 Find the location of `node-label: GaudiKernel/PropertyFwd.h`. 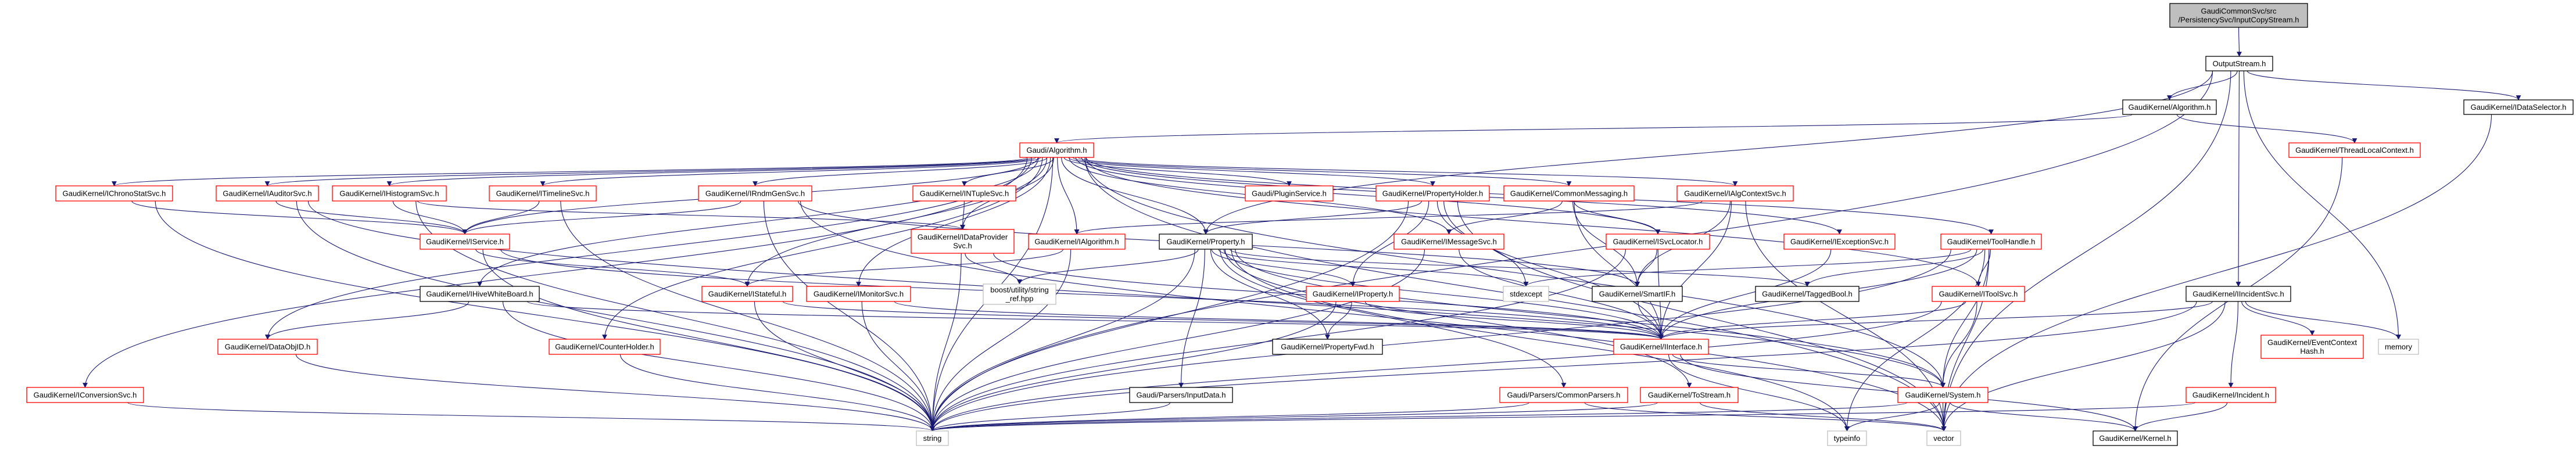

node-label: GaudiKernel/PropertyFwd.h is located at coordinates (1327, 347).